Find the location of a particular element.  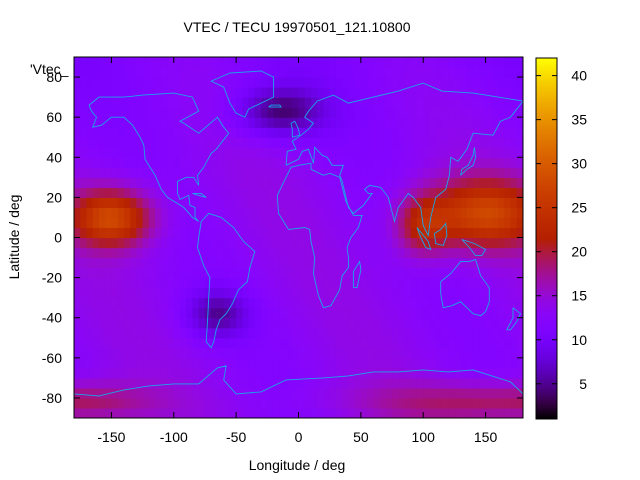

colorbar-tick-label: 5 is located at coordinates (583, 384).